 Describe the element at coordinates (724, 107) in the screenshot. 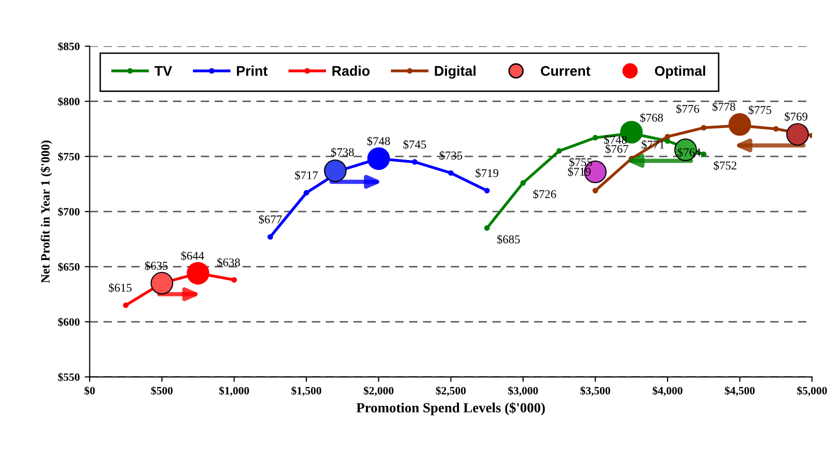

I see `data-label: $778` at that location.